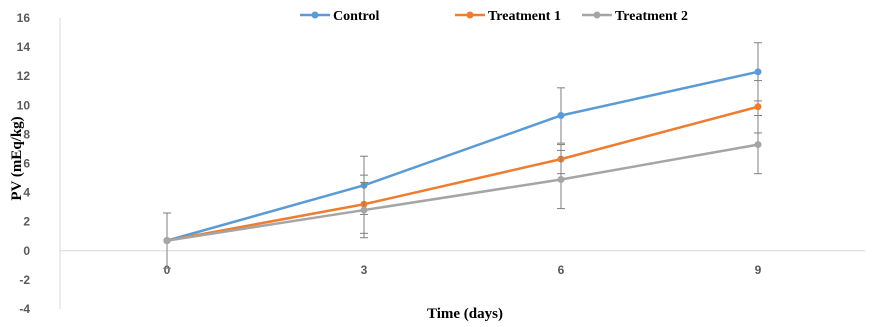  What do you see at coordinates (364, 270) in the screenshot?
I see `x-tick-label: 3` at bounding box center [364, 270].